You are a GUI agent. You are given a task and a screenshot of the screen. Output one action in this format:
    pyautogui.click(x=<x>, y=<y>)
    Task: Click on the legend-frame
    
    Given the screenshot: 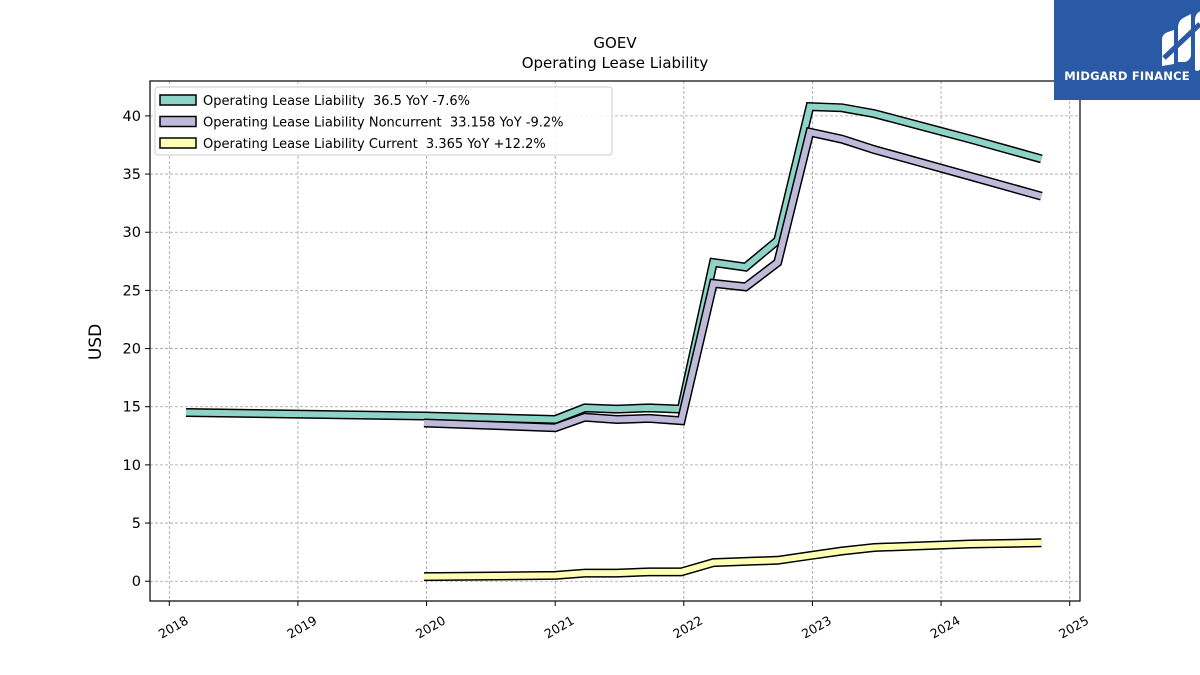 What is the action you would take?
    pyautogui.click(x=383, y=121)
    